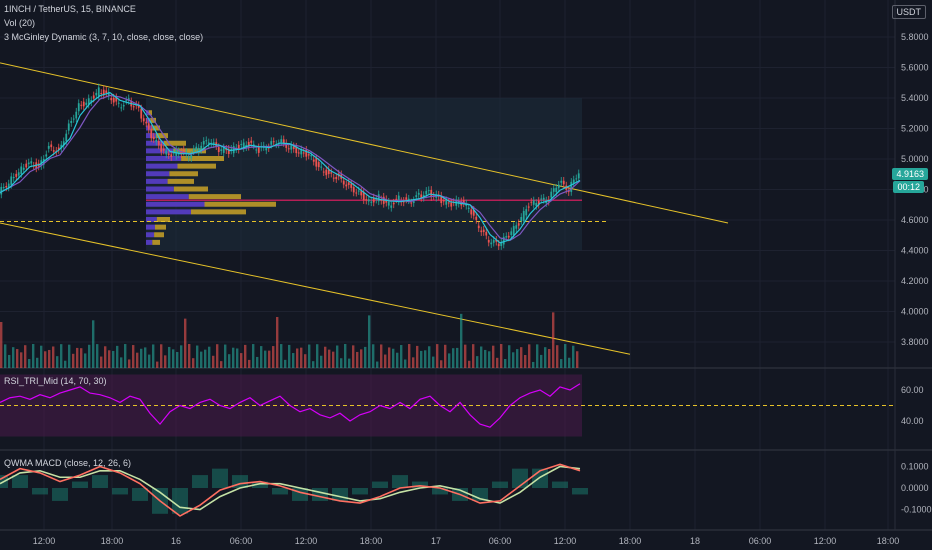 The width and height of the screenshot is (932, 550). I want to click on last-price-badge: 4.9163, so click(910, 174).